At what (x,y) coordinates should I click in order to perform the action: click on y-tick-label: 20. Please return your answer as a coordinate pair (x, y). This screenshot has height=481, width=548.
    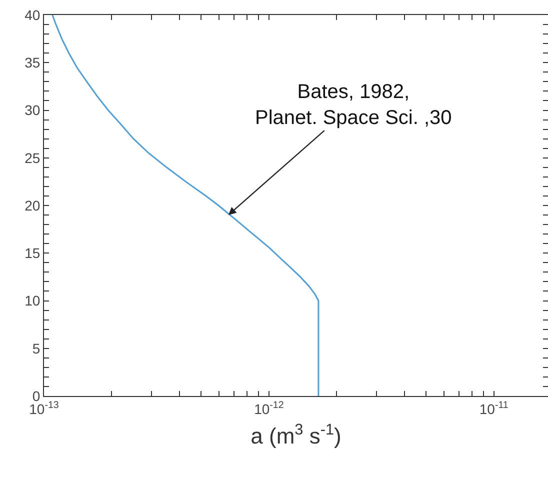
    Looking at the image, I should click on (32, 205).